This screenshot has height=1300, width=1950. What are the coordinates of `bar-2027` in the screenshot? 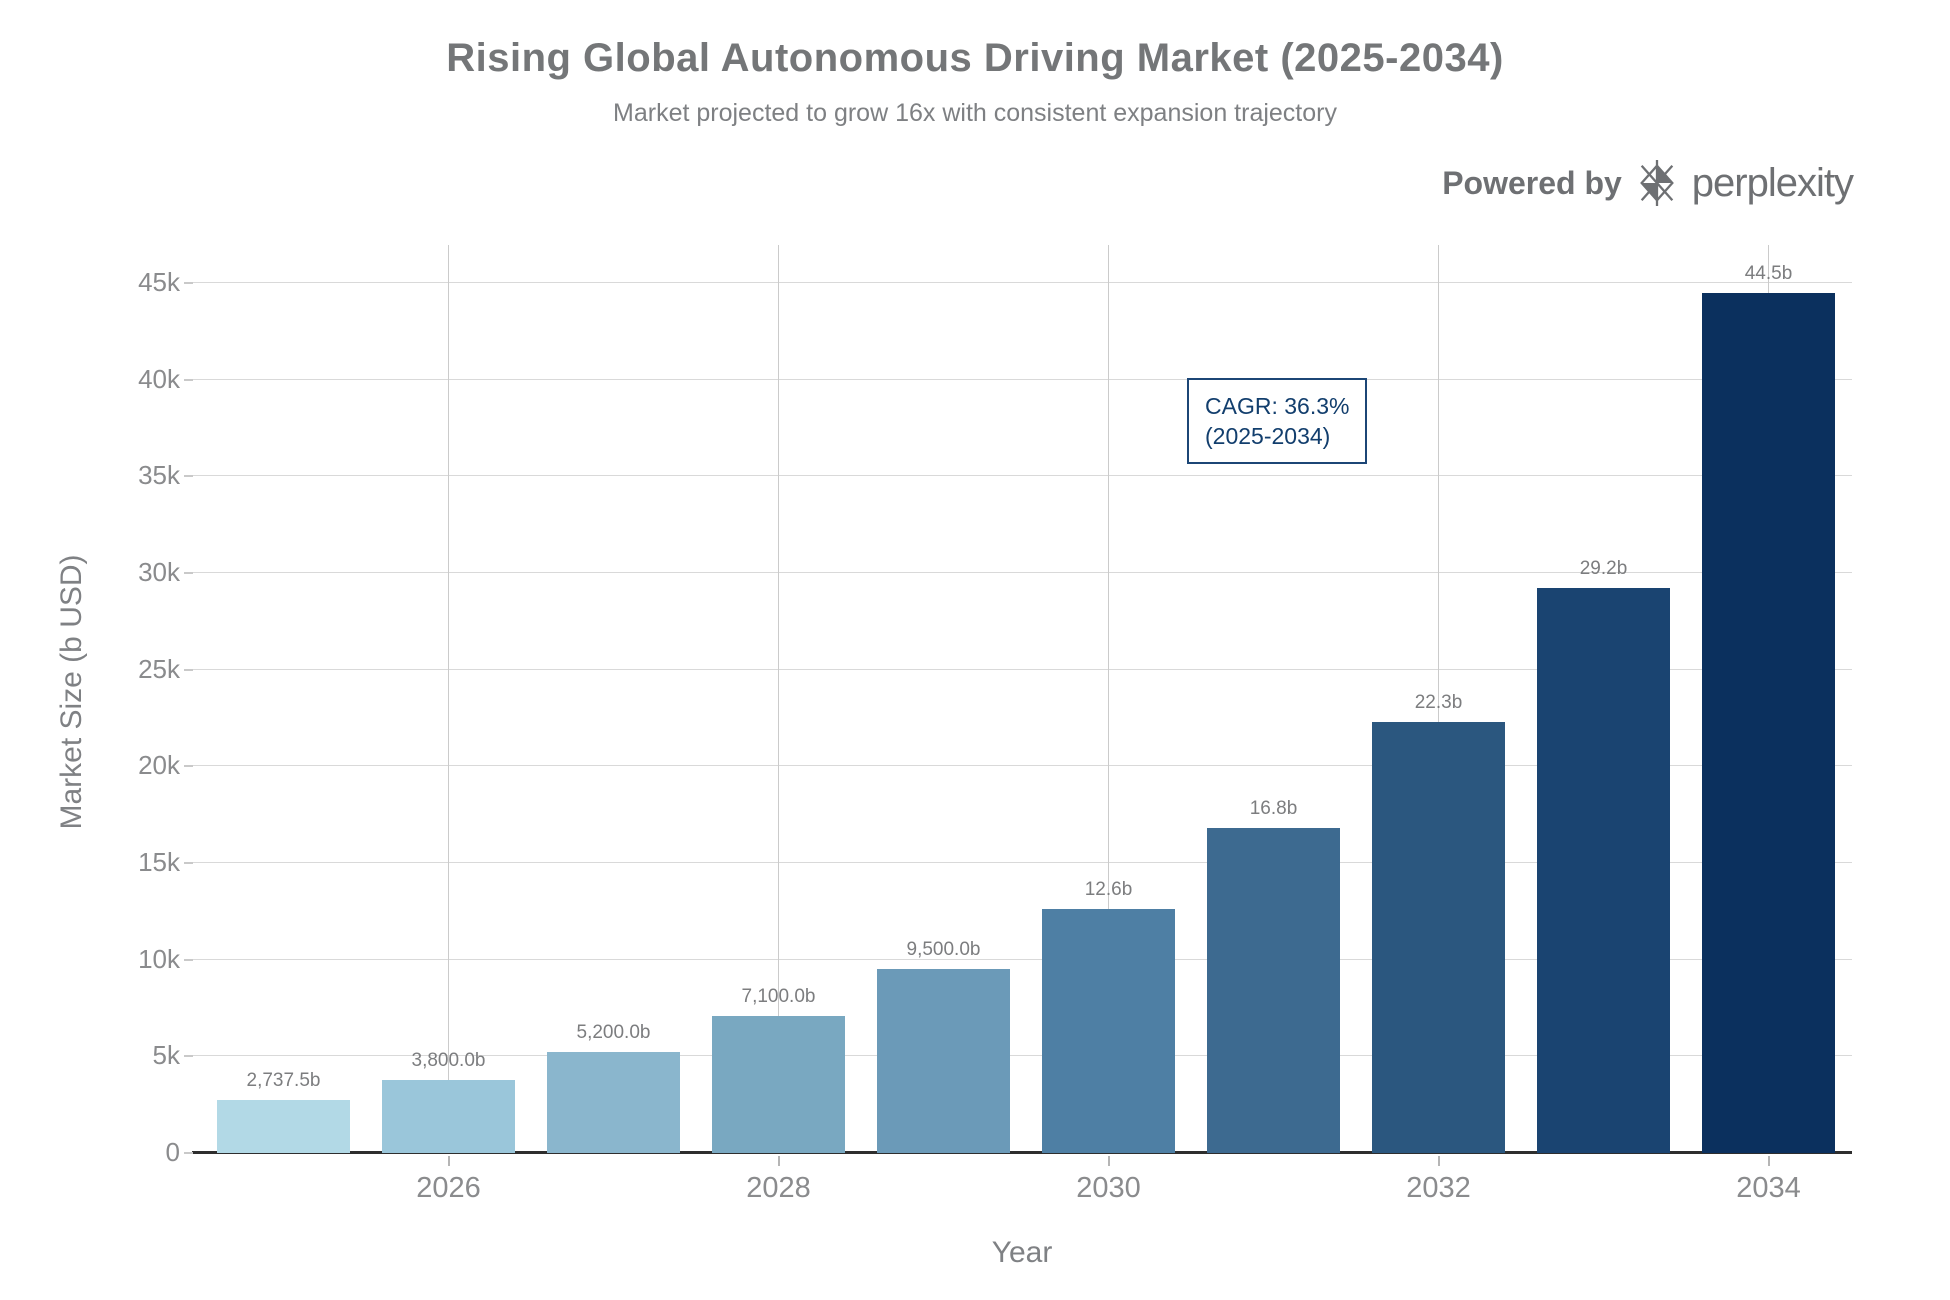 It's located at (613, 1102).